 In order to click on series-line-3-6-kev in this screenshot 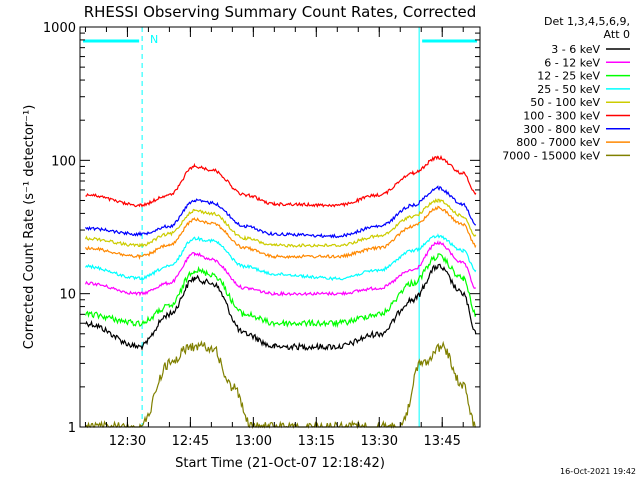, I will do `click(280, 307)`.